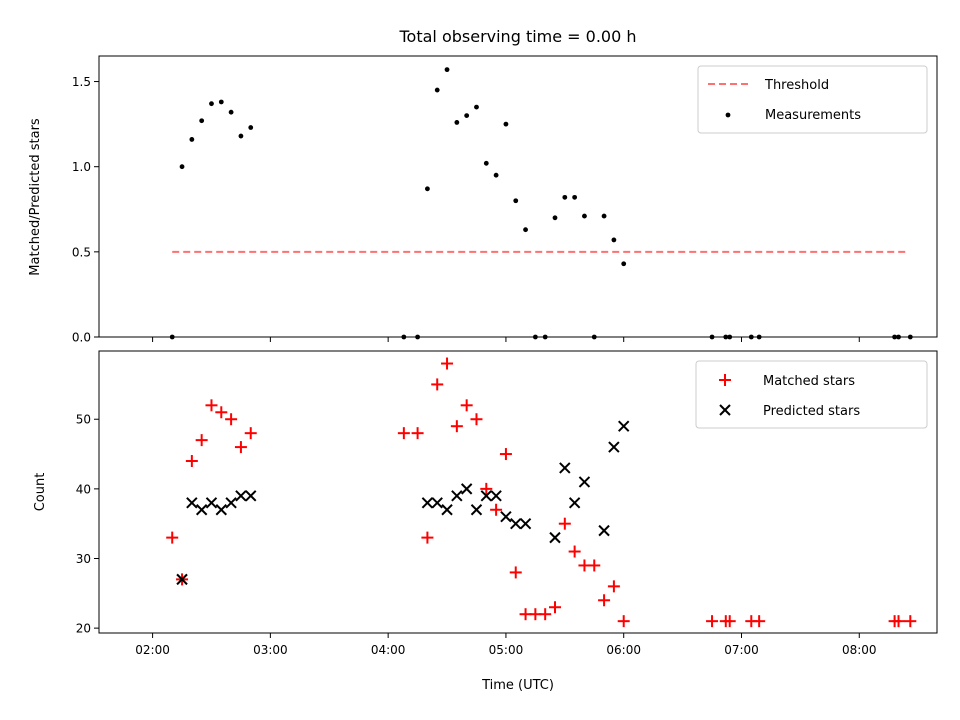  What do you see at coordinates (40, 492) in the screenshot?
I see `count-y-axis-label: Count` at bounding box center [40, 492].